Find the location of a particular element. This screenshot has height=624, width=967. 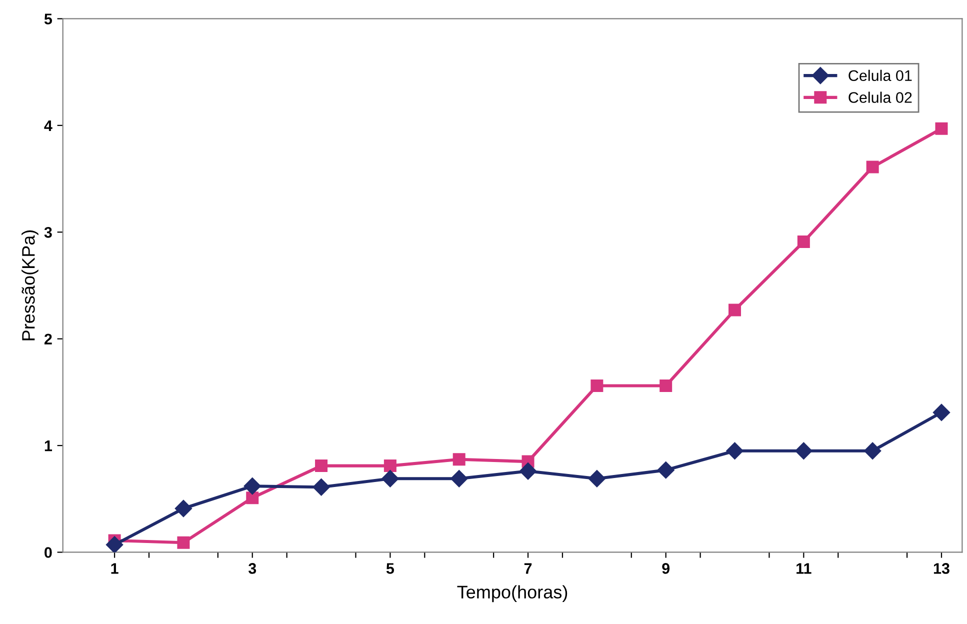

x-tick-label: 9 is located at coordinates (666, 568).